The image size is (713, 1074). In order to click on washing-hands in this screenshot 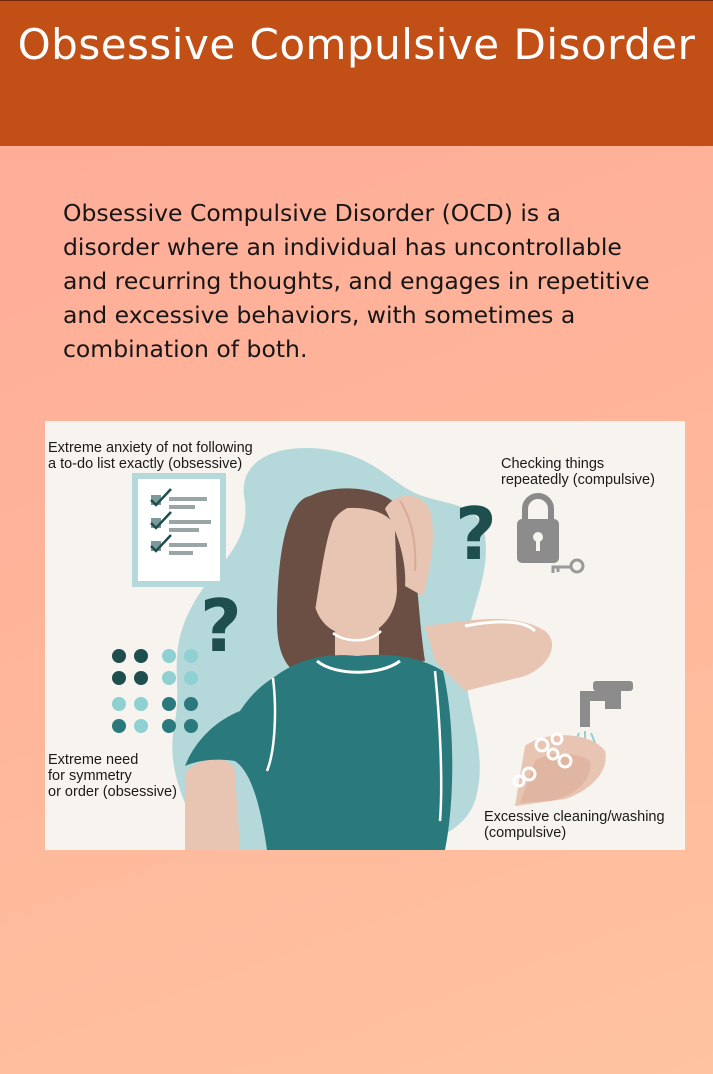, I will do `click(560, 770)`.